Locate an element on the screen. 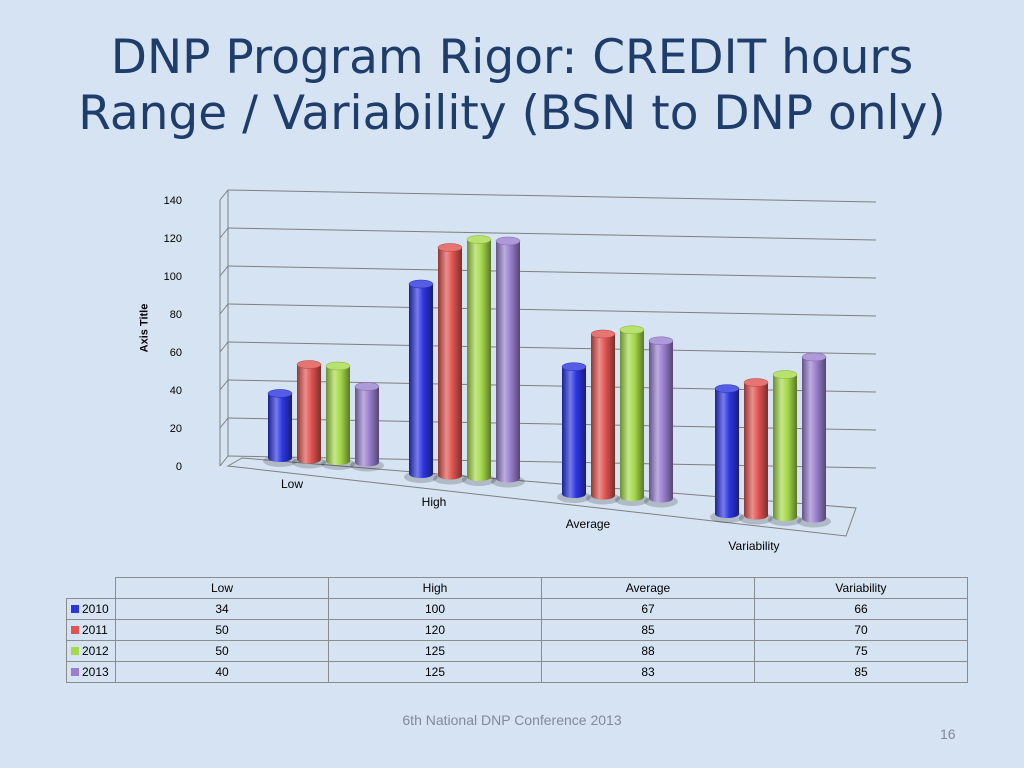 The width and height of the screenshot is (1024, 768). slide-title-line-1: DNP Program Rigor: CREDIT hours is located at coordinates (512, 57).